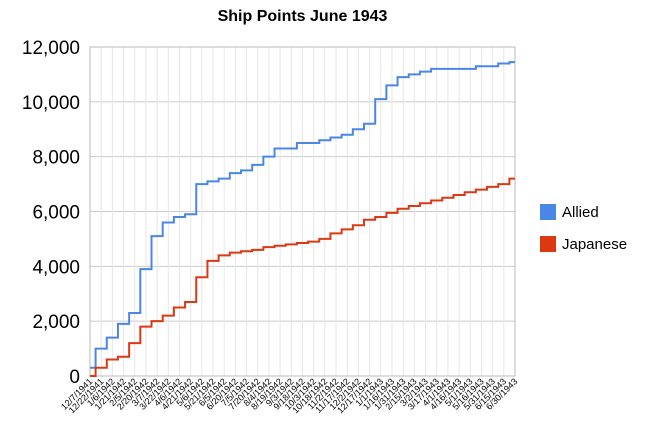  I want to click on legend-item-allied: Allied, so click(583, 212).